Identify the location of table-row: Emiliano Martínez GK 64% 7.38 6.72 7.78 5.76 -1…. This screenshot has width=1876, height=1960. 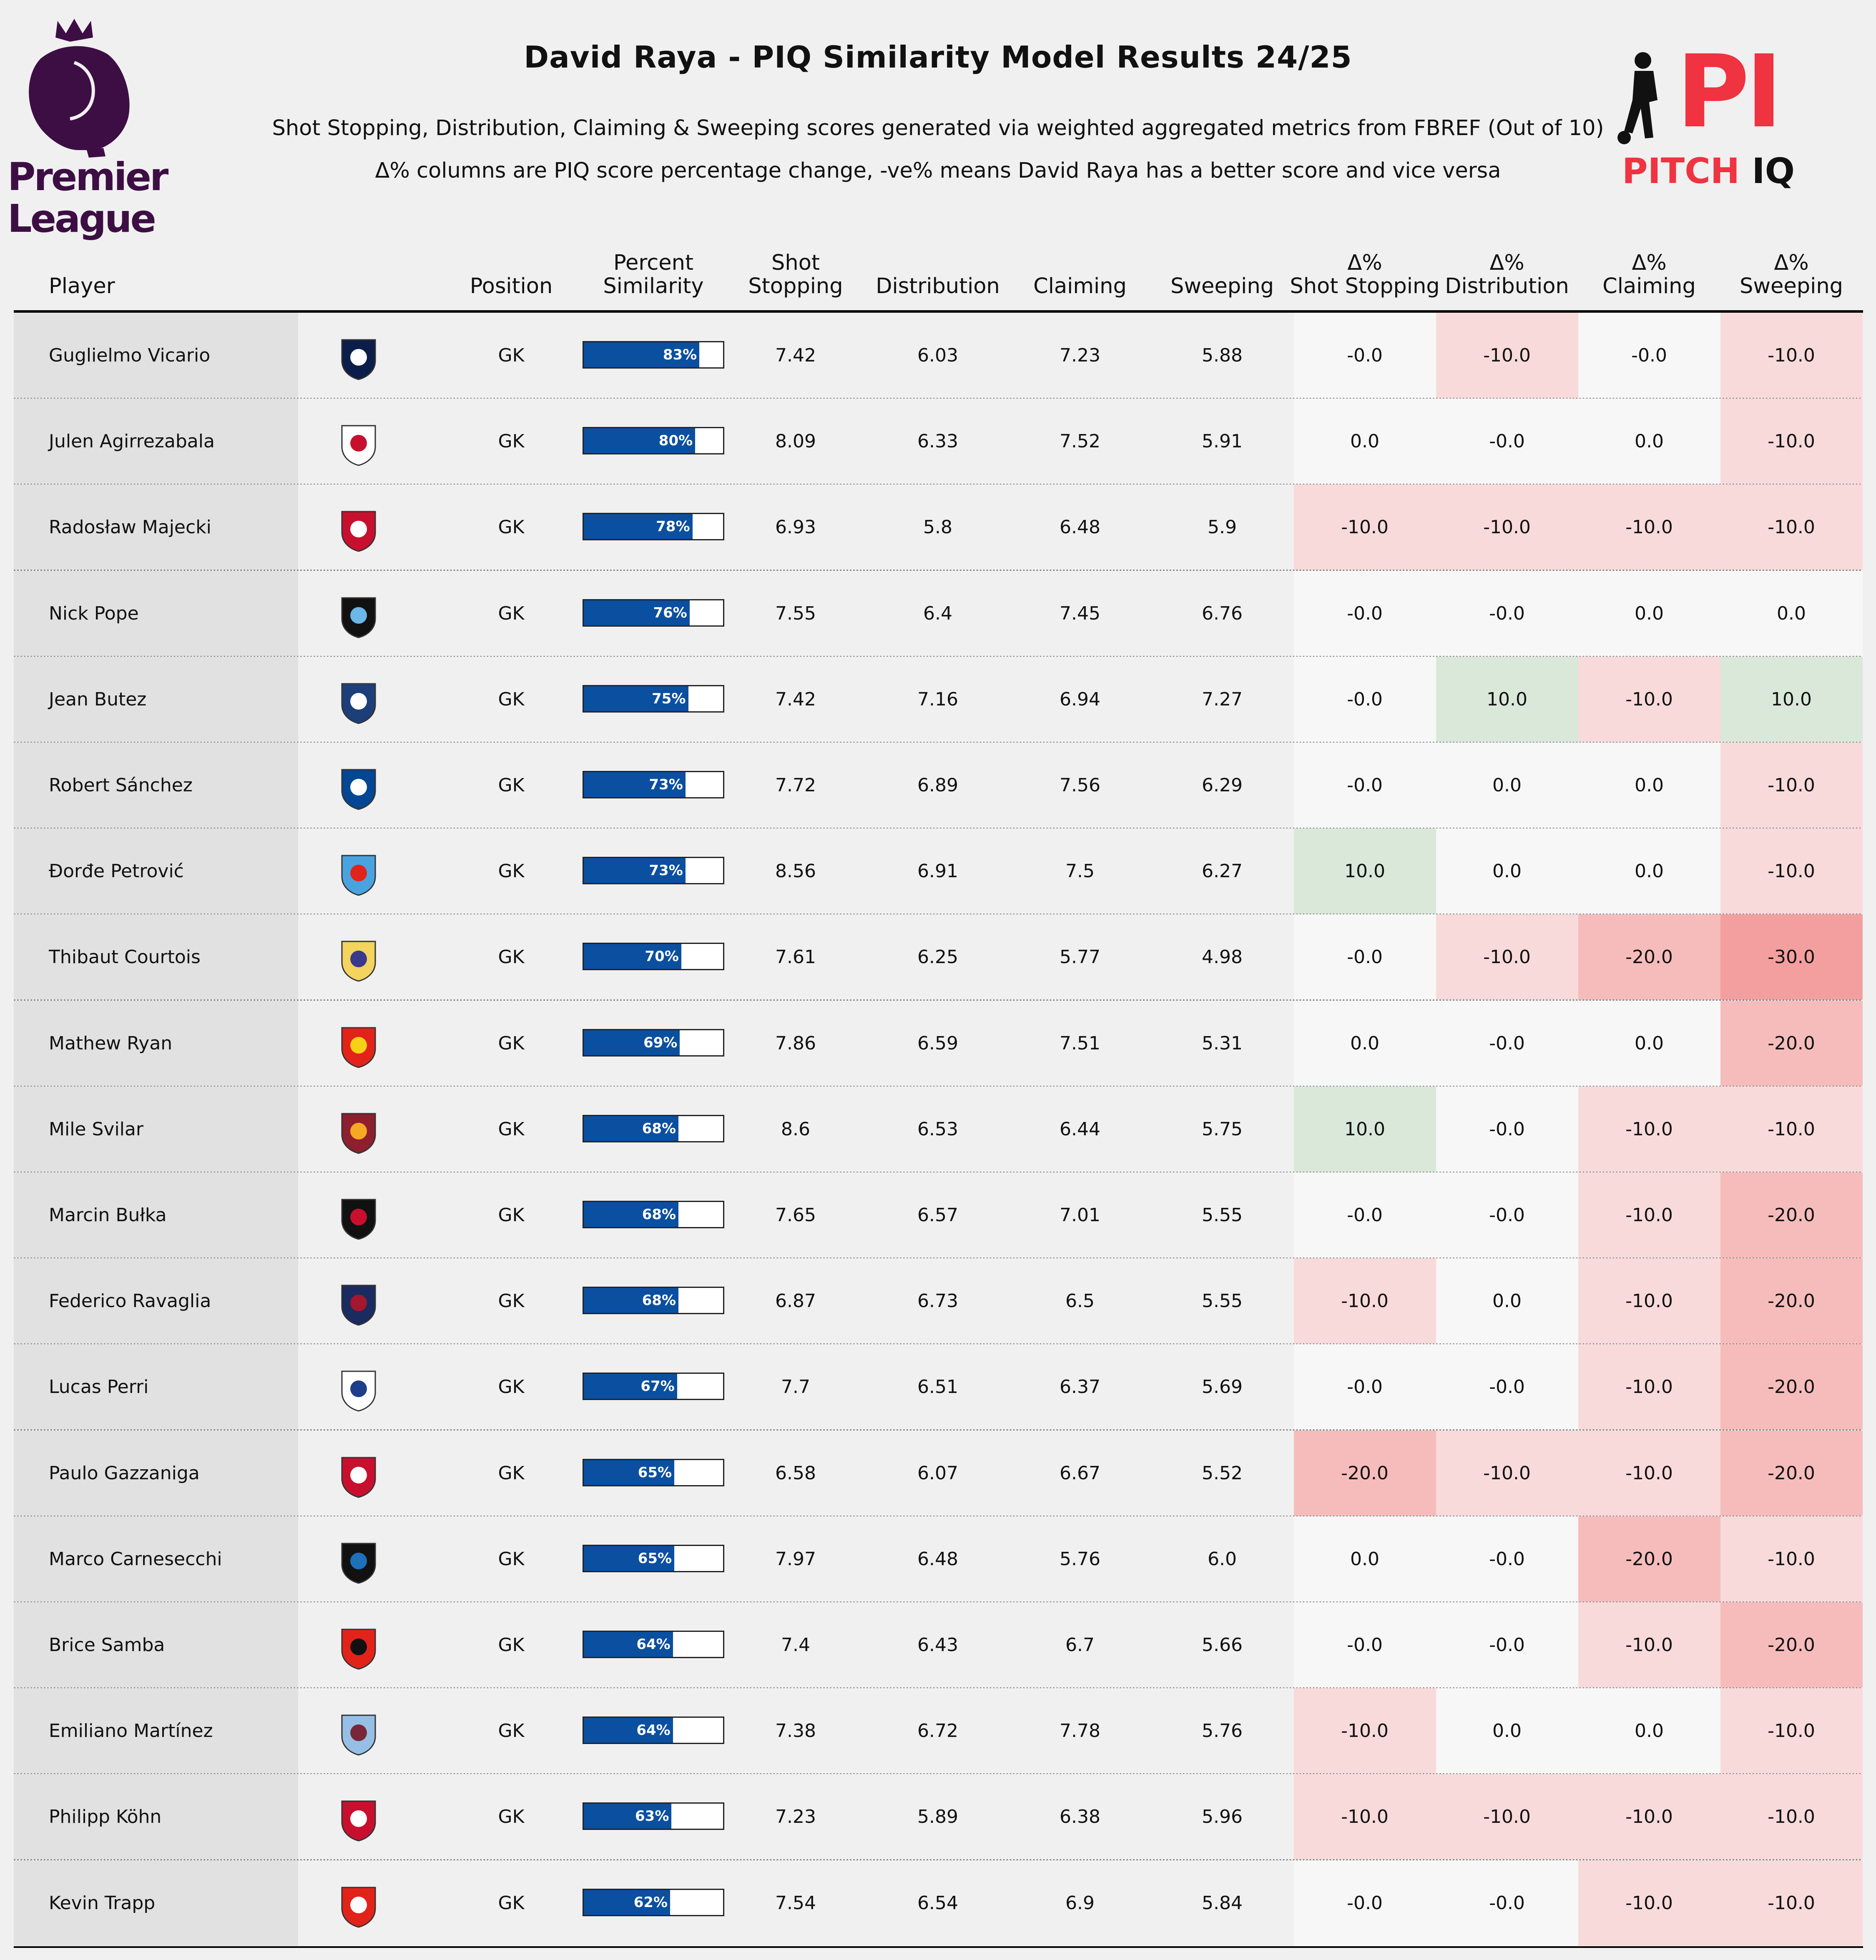
(938, 1731).